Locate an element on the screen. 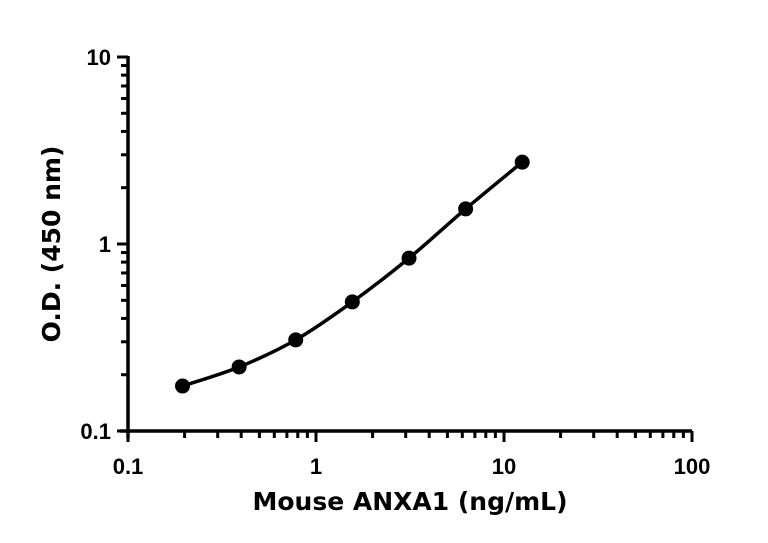 The height and width of the screenshot is (543, 768). x-tick-label: 0.1 is located at coordinates (128, 466).